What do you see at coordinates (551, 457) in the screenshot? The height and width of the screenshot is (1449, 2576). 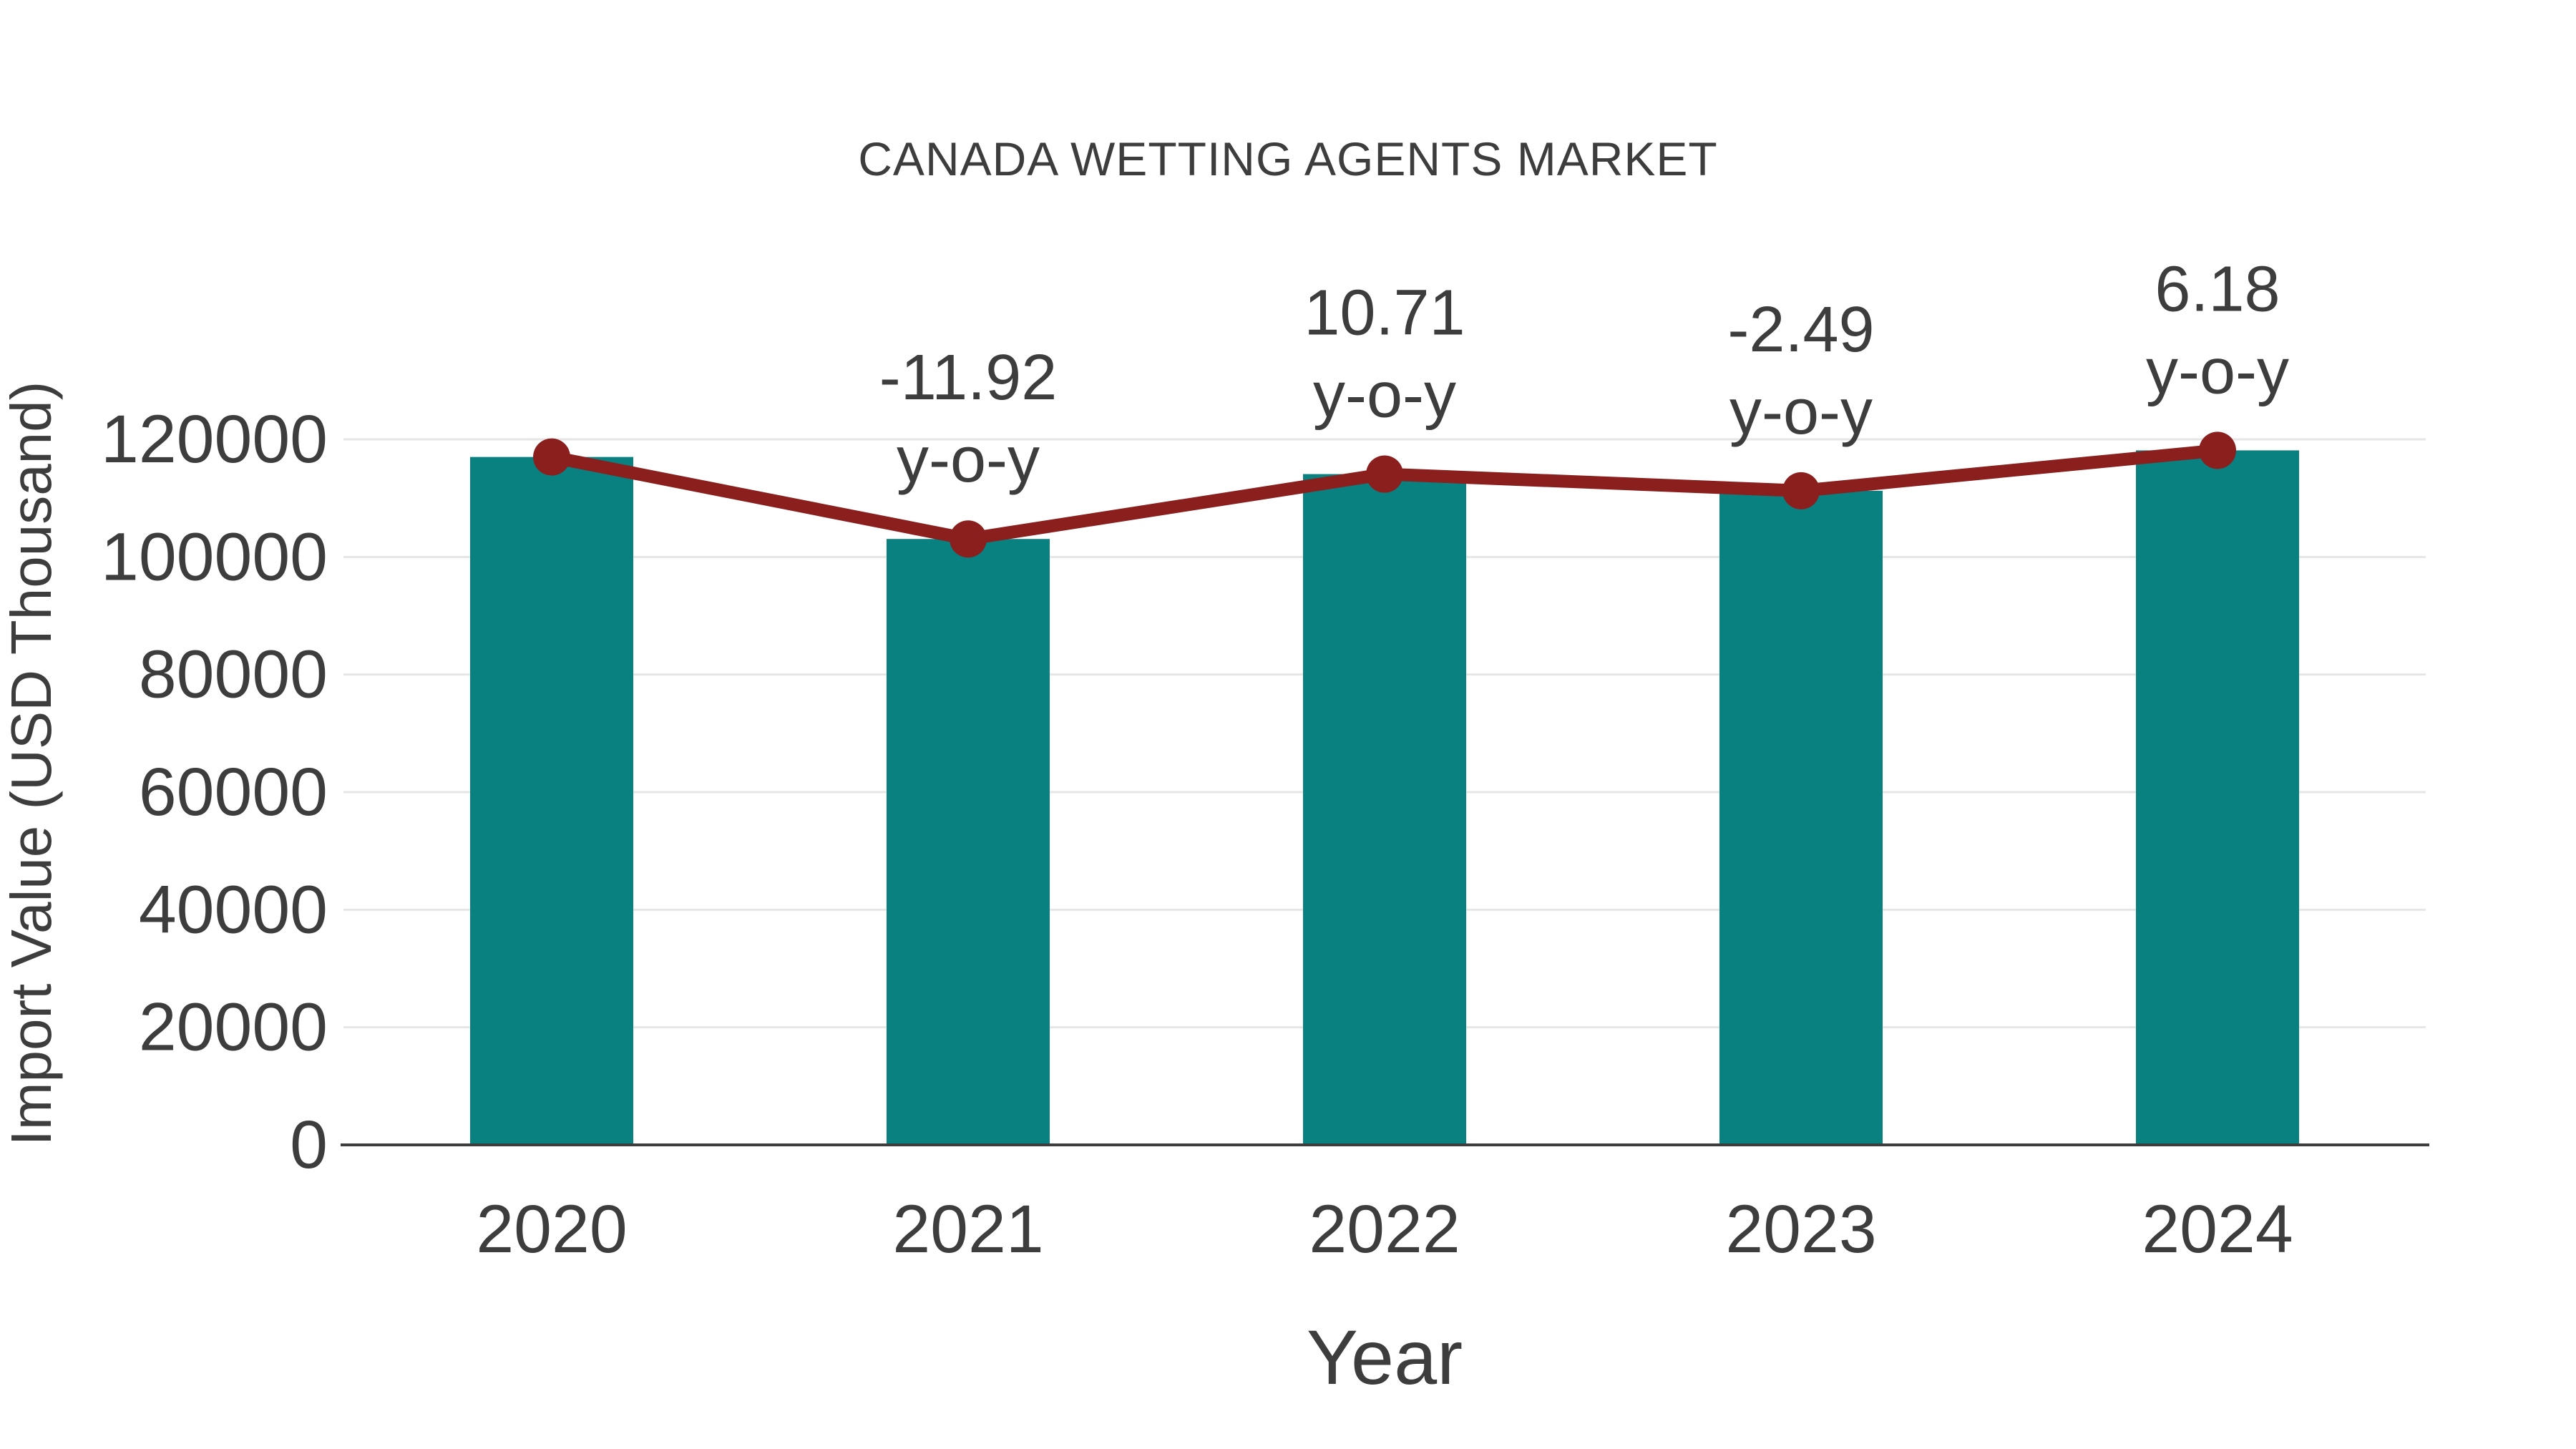 I see `trend-marker-2020` at bounding box center [551, 457].